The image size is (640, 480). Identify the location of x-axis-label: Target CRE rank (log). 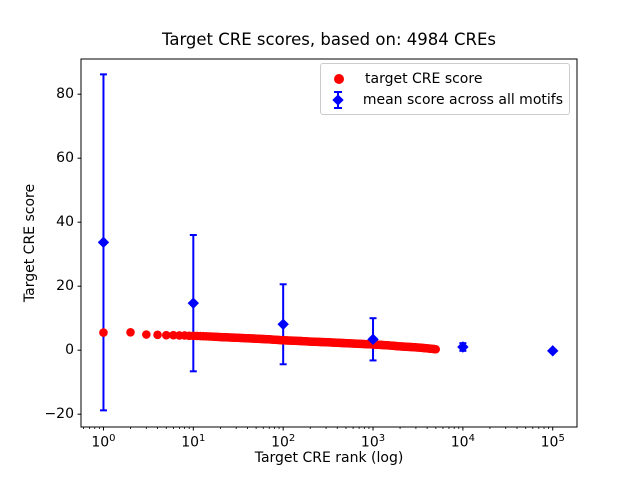
(329, 458).